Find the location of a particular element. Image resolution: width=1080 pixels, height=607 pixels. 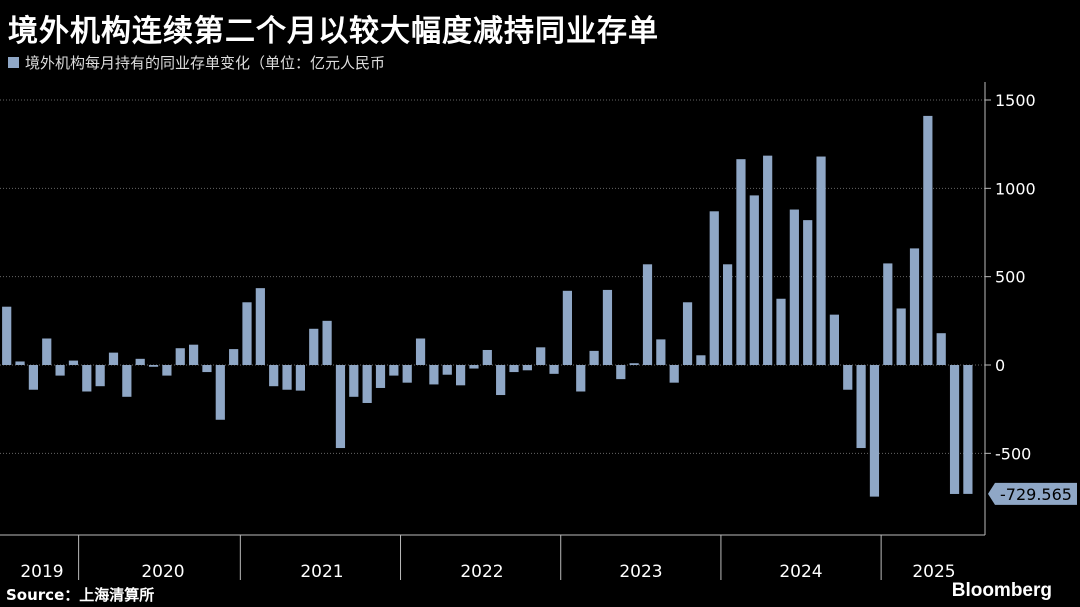

chart-legend: 境外机构每月持有的同业存单变化（单位：亿元人民币 is located at coordinates (196, 62).